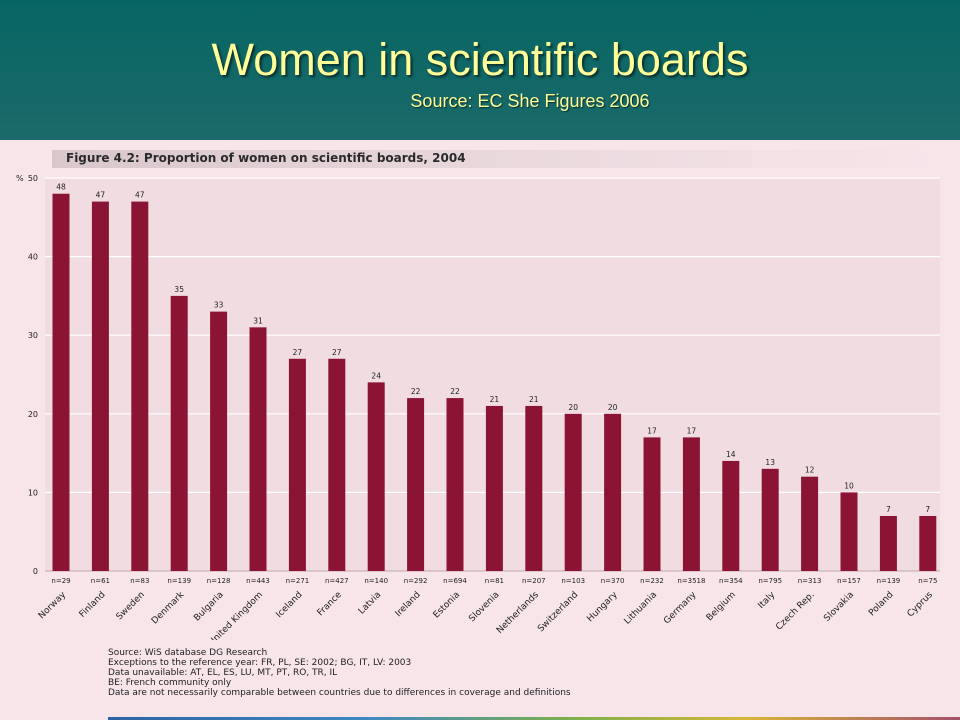 The width and height of the screenshot is (960, 720). I want to click on n-label: n=232, so click(652, 581).